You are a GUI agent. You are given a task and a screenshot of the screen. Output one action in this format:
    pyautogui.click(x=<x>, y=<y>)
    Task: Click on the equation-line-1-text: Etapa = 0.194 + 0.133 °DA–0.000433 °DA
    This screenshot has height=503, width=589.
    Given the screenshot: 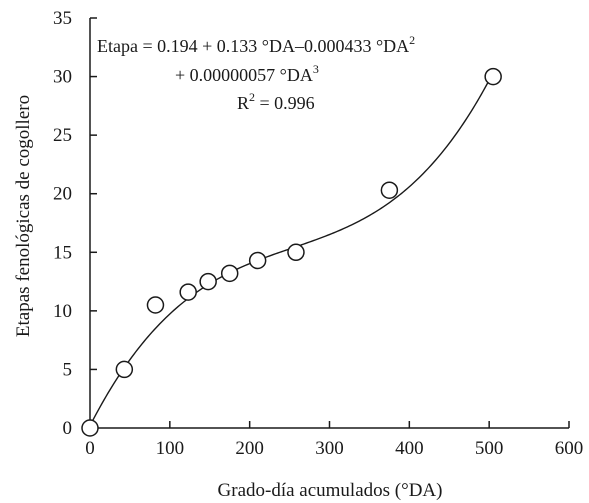 What is the action you would take?
    pyautogui.click(x=253, y=46)
    